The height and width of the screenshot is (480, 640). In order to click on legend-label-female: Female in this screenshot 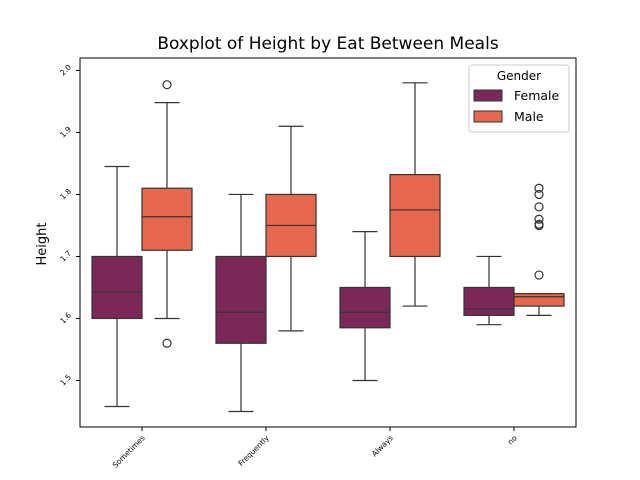, I will do `click(537, 95)`.